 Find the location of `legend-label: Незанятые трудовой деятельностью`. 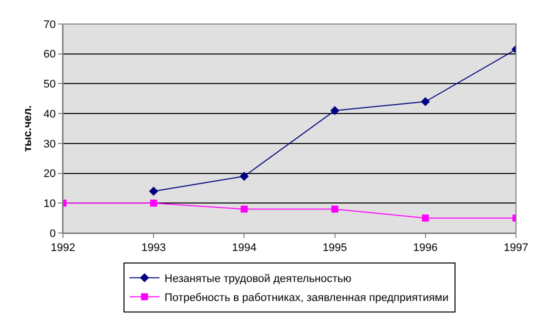

legend-label: Незанятые трудовой деятельностью is located at coordinates (258, 279).